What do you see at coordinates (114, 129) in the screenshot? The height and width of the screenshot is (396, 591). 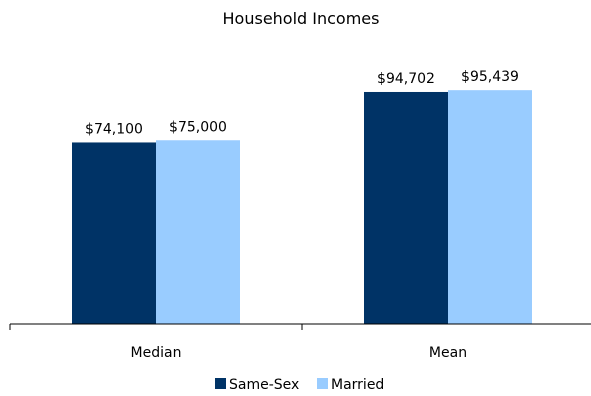 I see `data-label-same-sex-median: $74,100` at bounding box center [114, 129].